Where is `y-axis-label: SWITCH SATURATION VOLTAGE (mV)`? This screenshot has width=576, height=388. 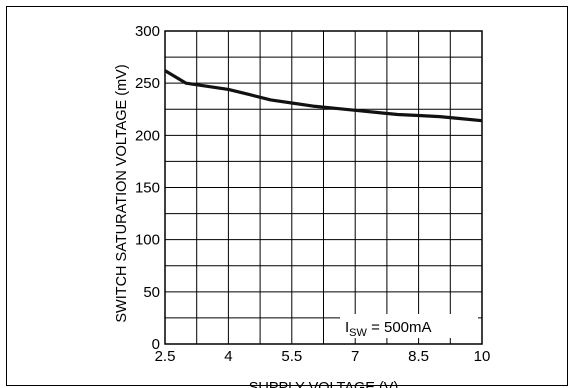
y-axis-label: SWITCH SATURATION VOLTAGE (mV) is located at coordinates (122, 193).